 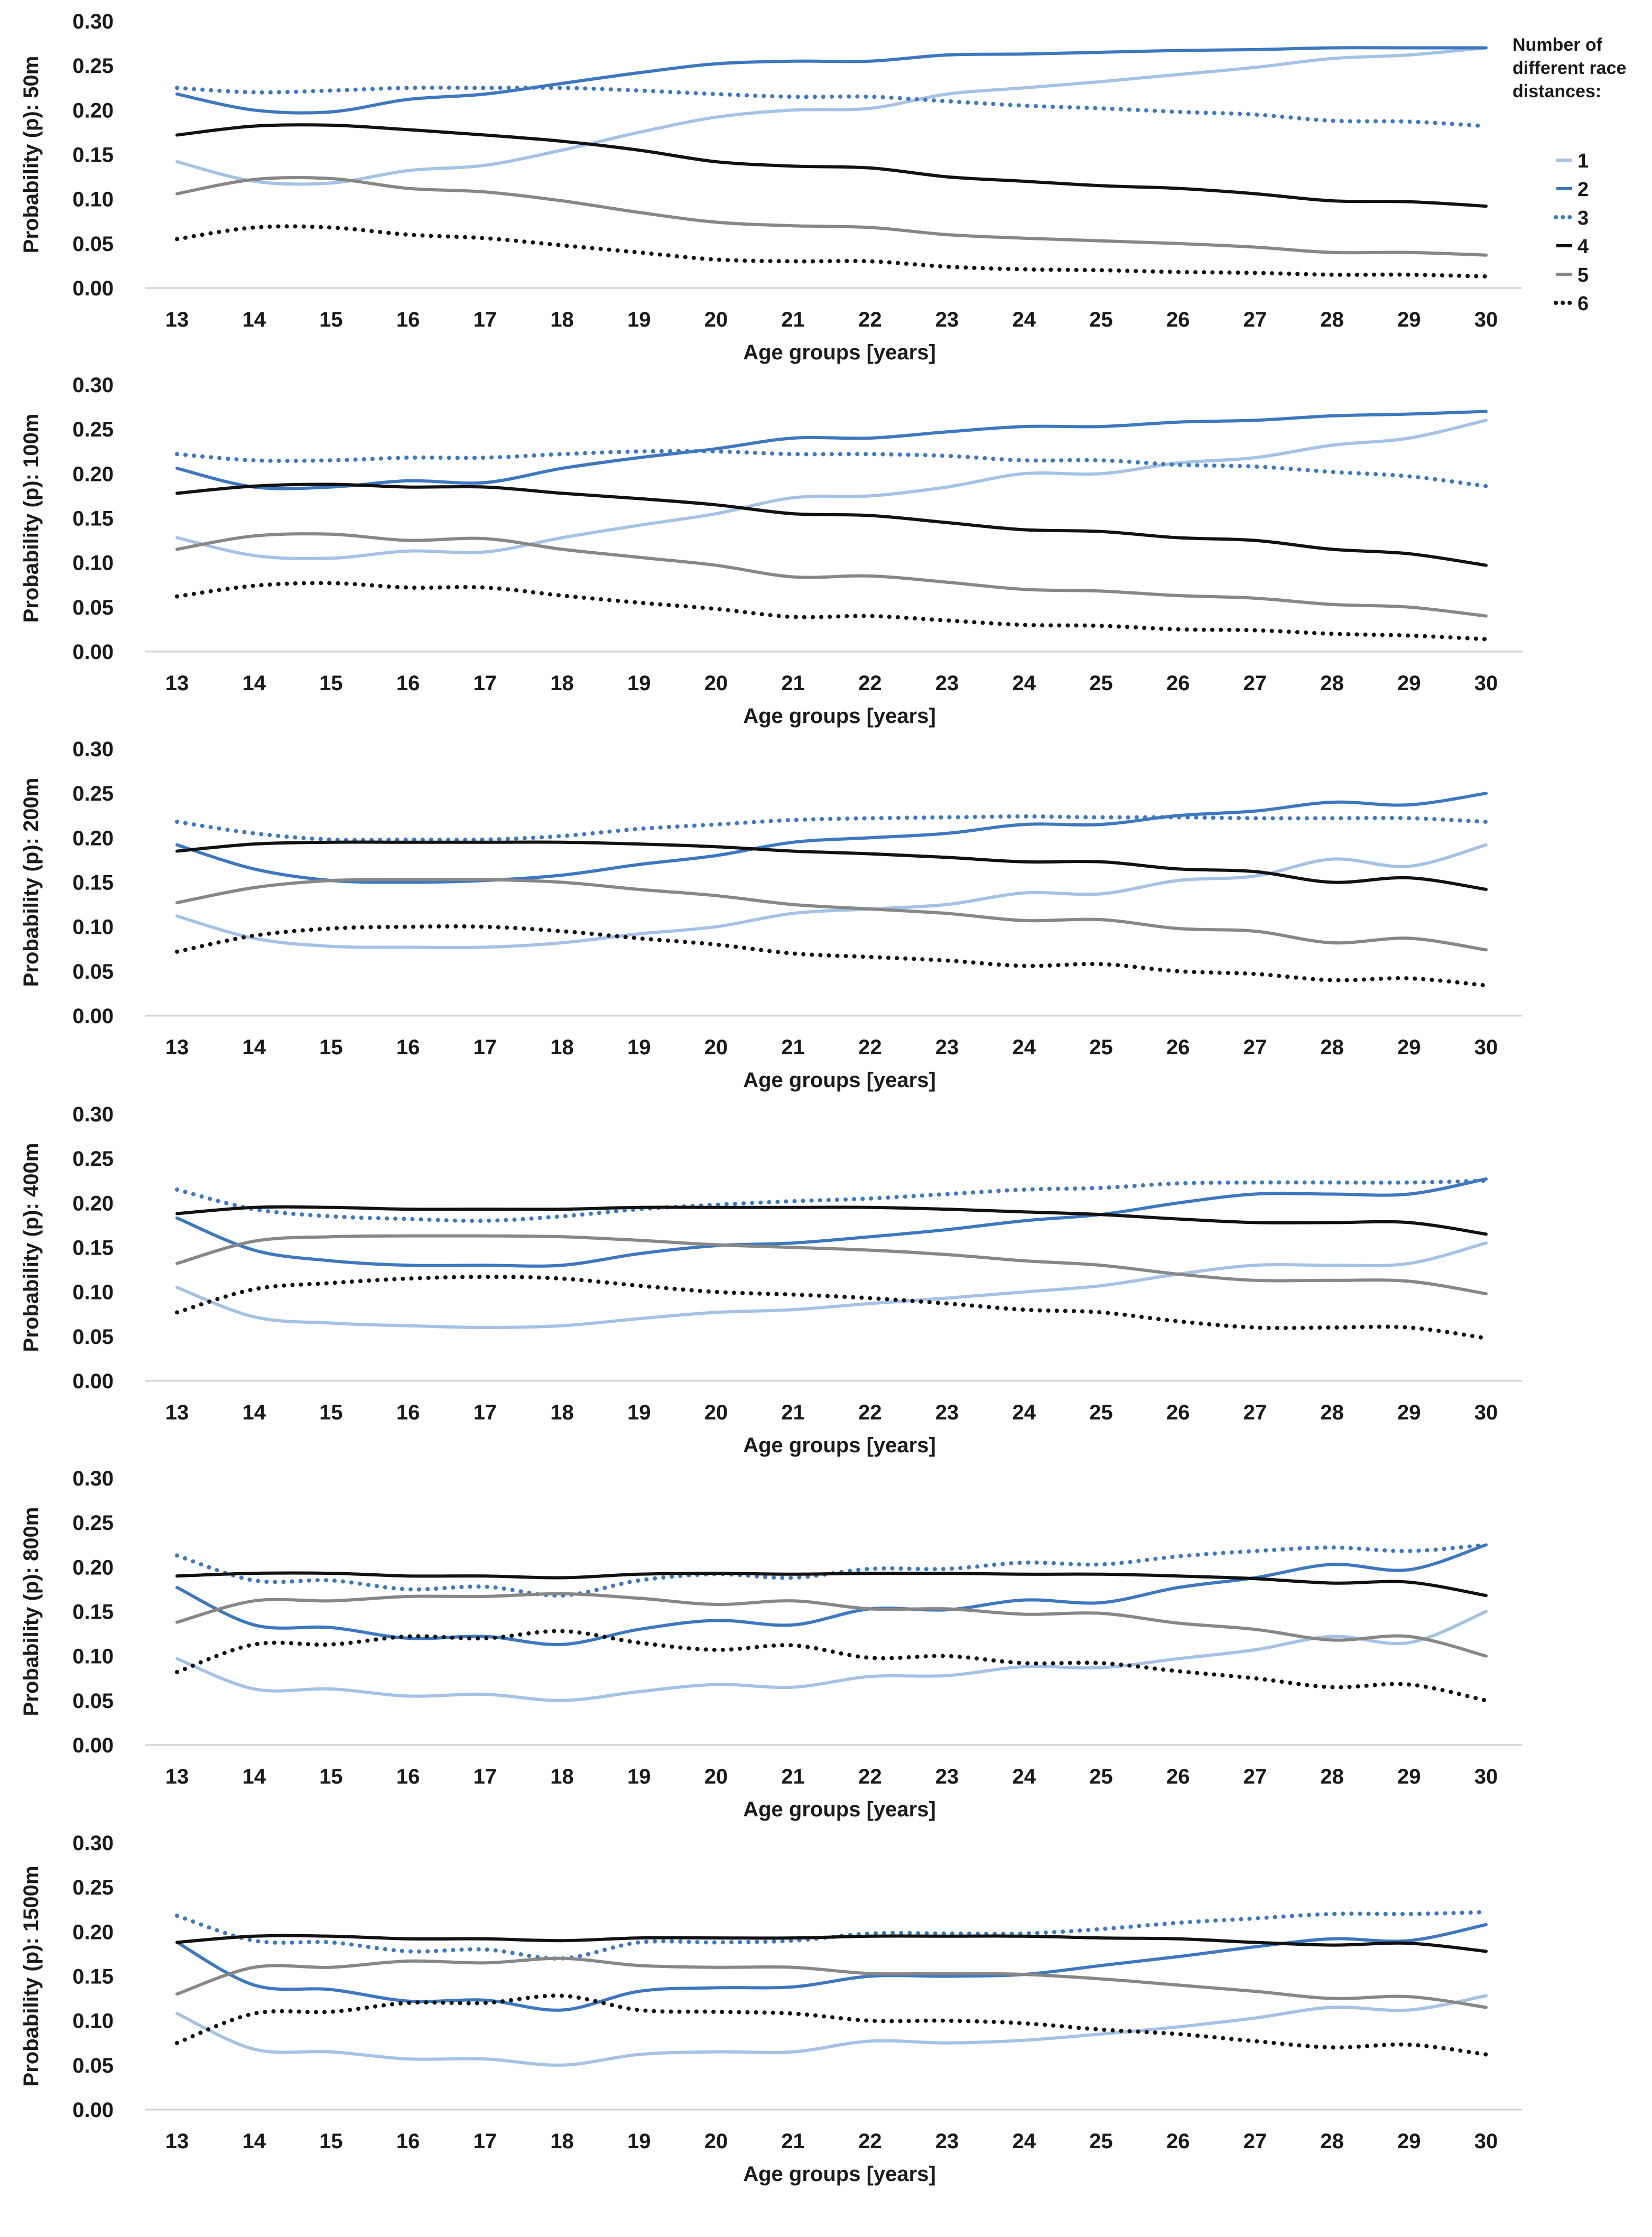 I want to click on legend-item-label: 6, so click(x=1583, y=304).